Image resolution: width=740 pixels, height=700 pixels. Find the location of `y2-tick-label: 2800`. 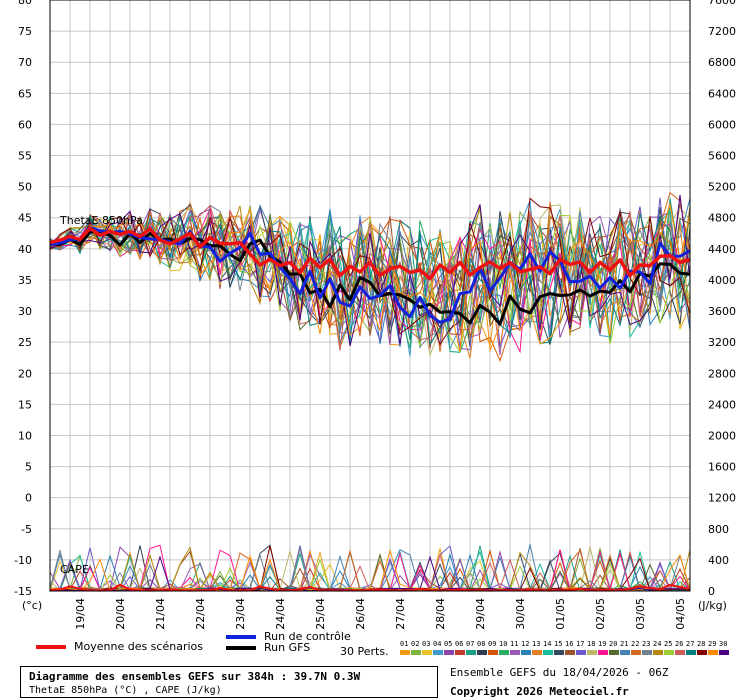

y2-tick-label: 2800 is located at coordinates (722, 373).